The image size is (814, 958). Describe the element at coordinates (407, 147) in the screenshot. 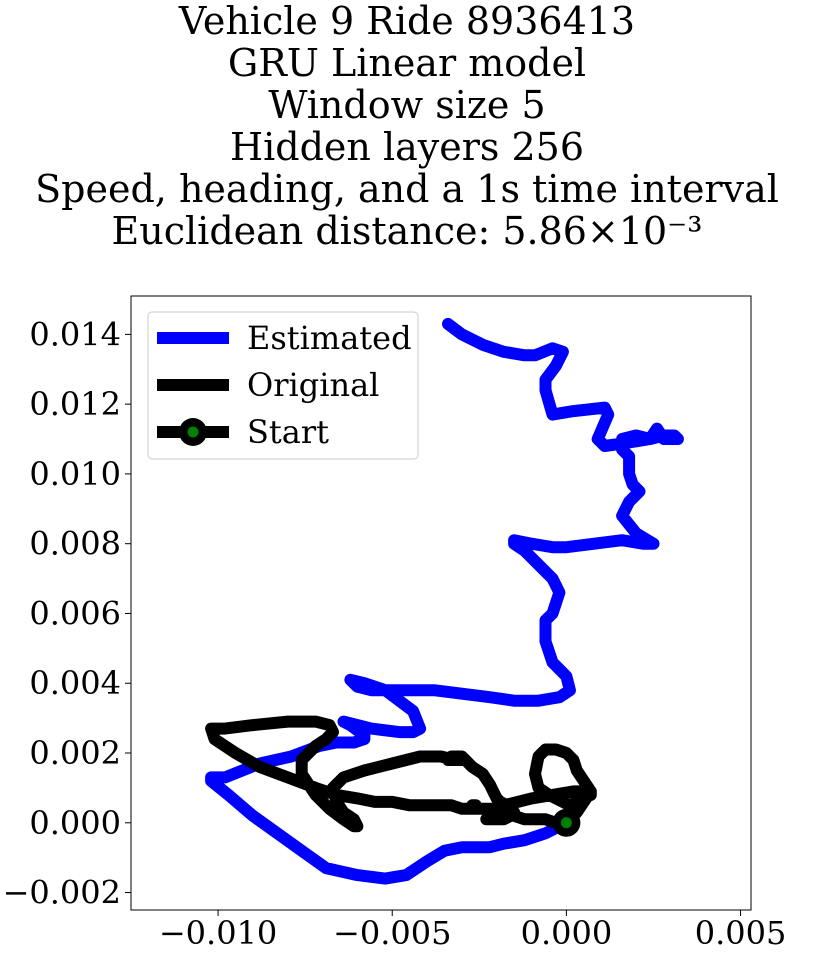

I see `title-line-4: Hidden layers 256` at that location.